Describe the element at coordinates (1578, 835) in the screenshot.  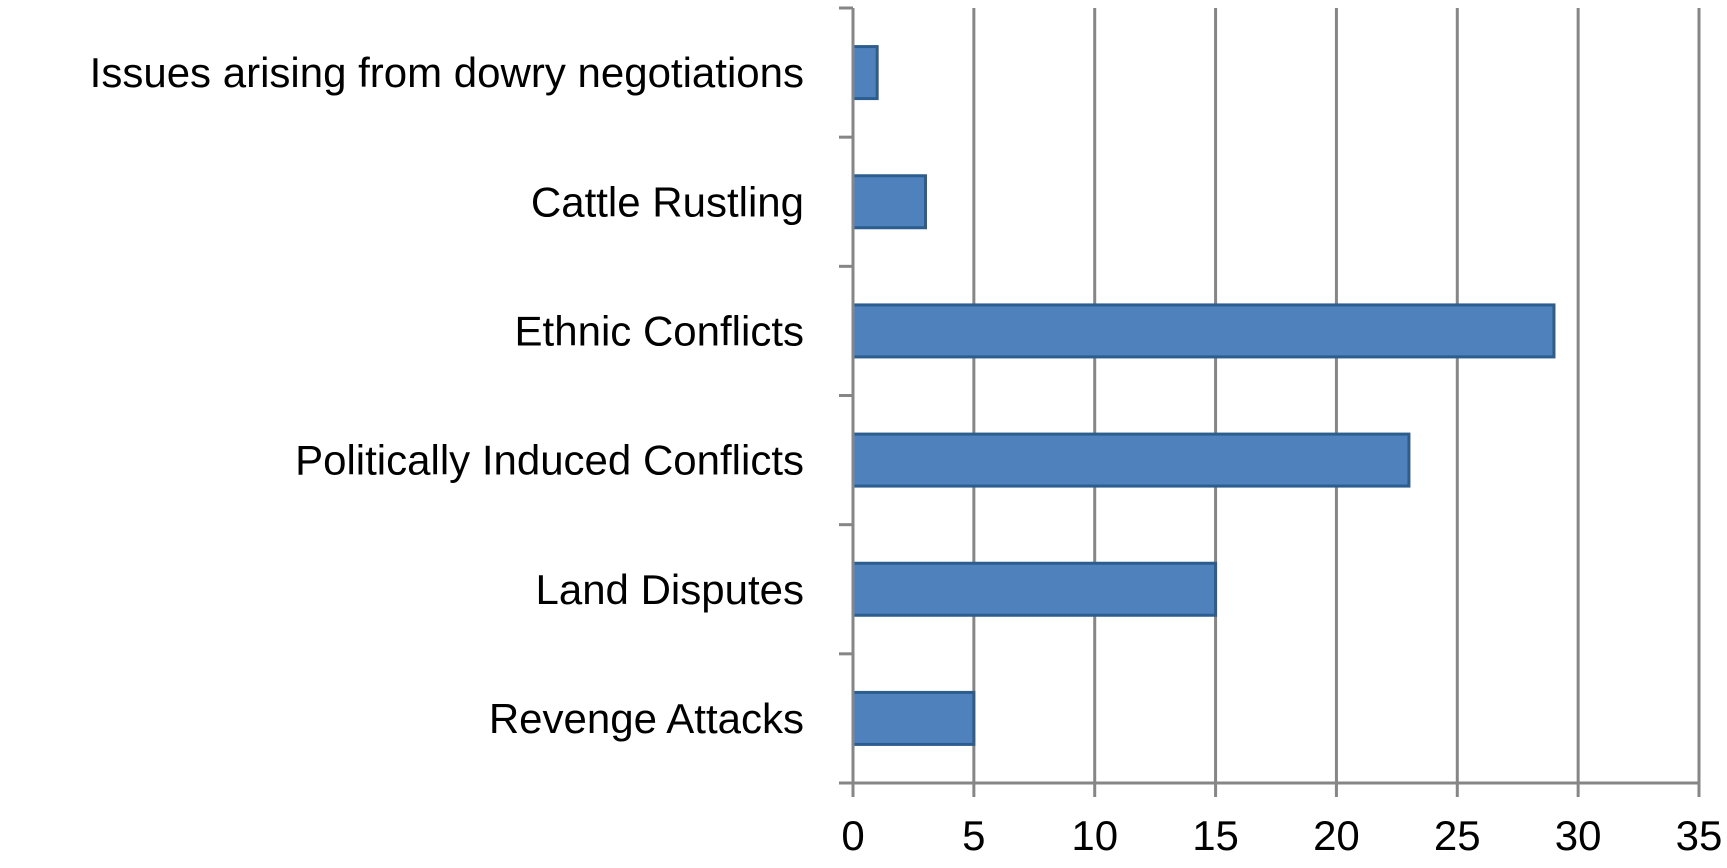
I see `x-tick-label-30: 30` at that location.